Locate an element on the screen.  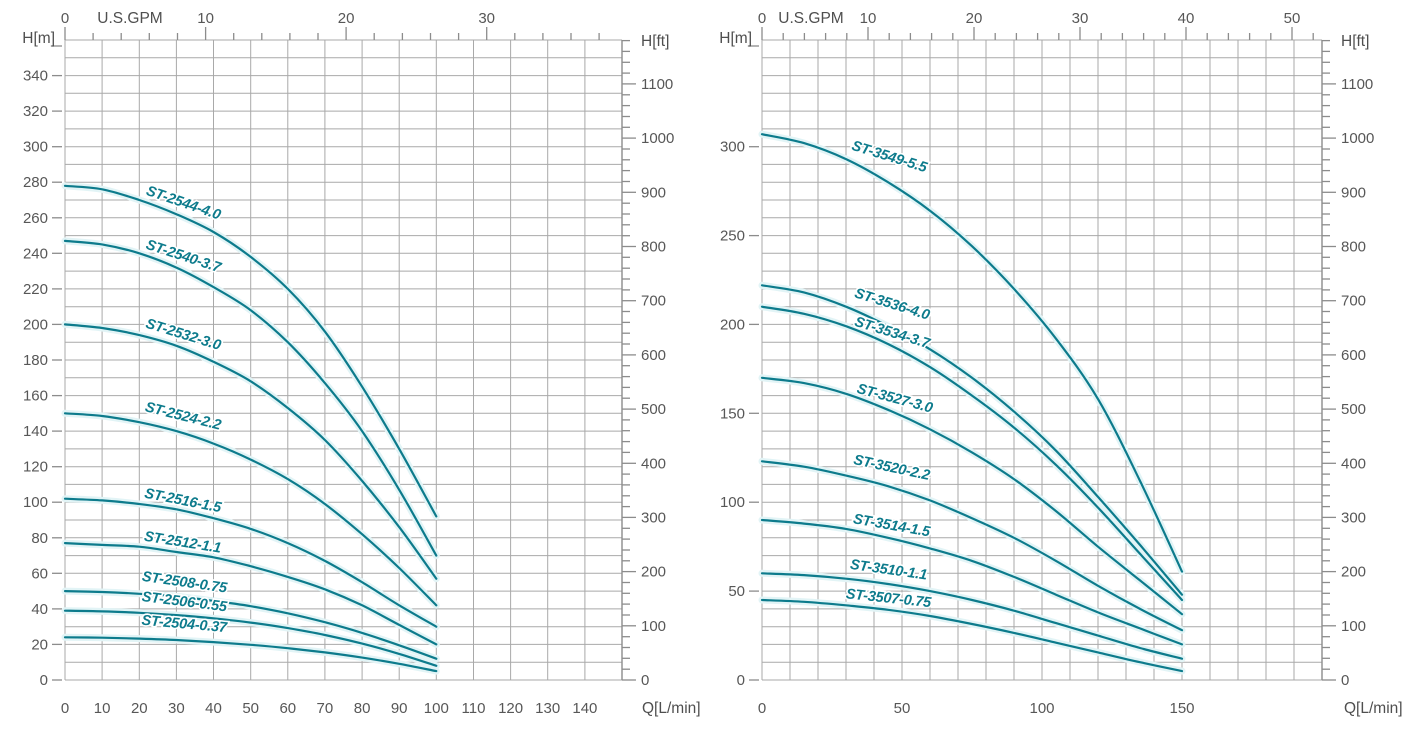
y-tick-label: 260 is located at coordinates (35, 218).